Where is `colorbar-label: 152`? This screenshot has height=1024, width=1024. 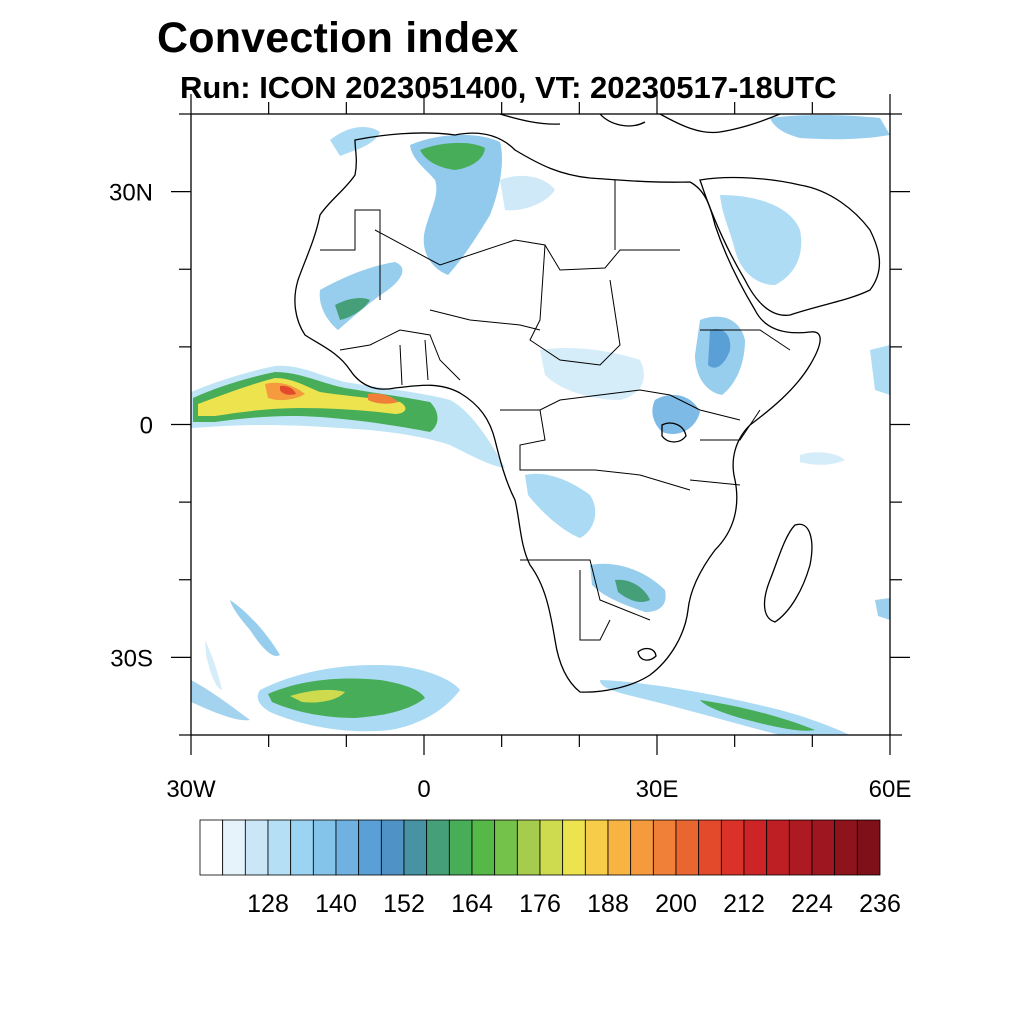 colorbar-label: 152 is located at coordinates (404, 904).